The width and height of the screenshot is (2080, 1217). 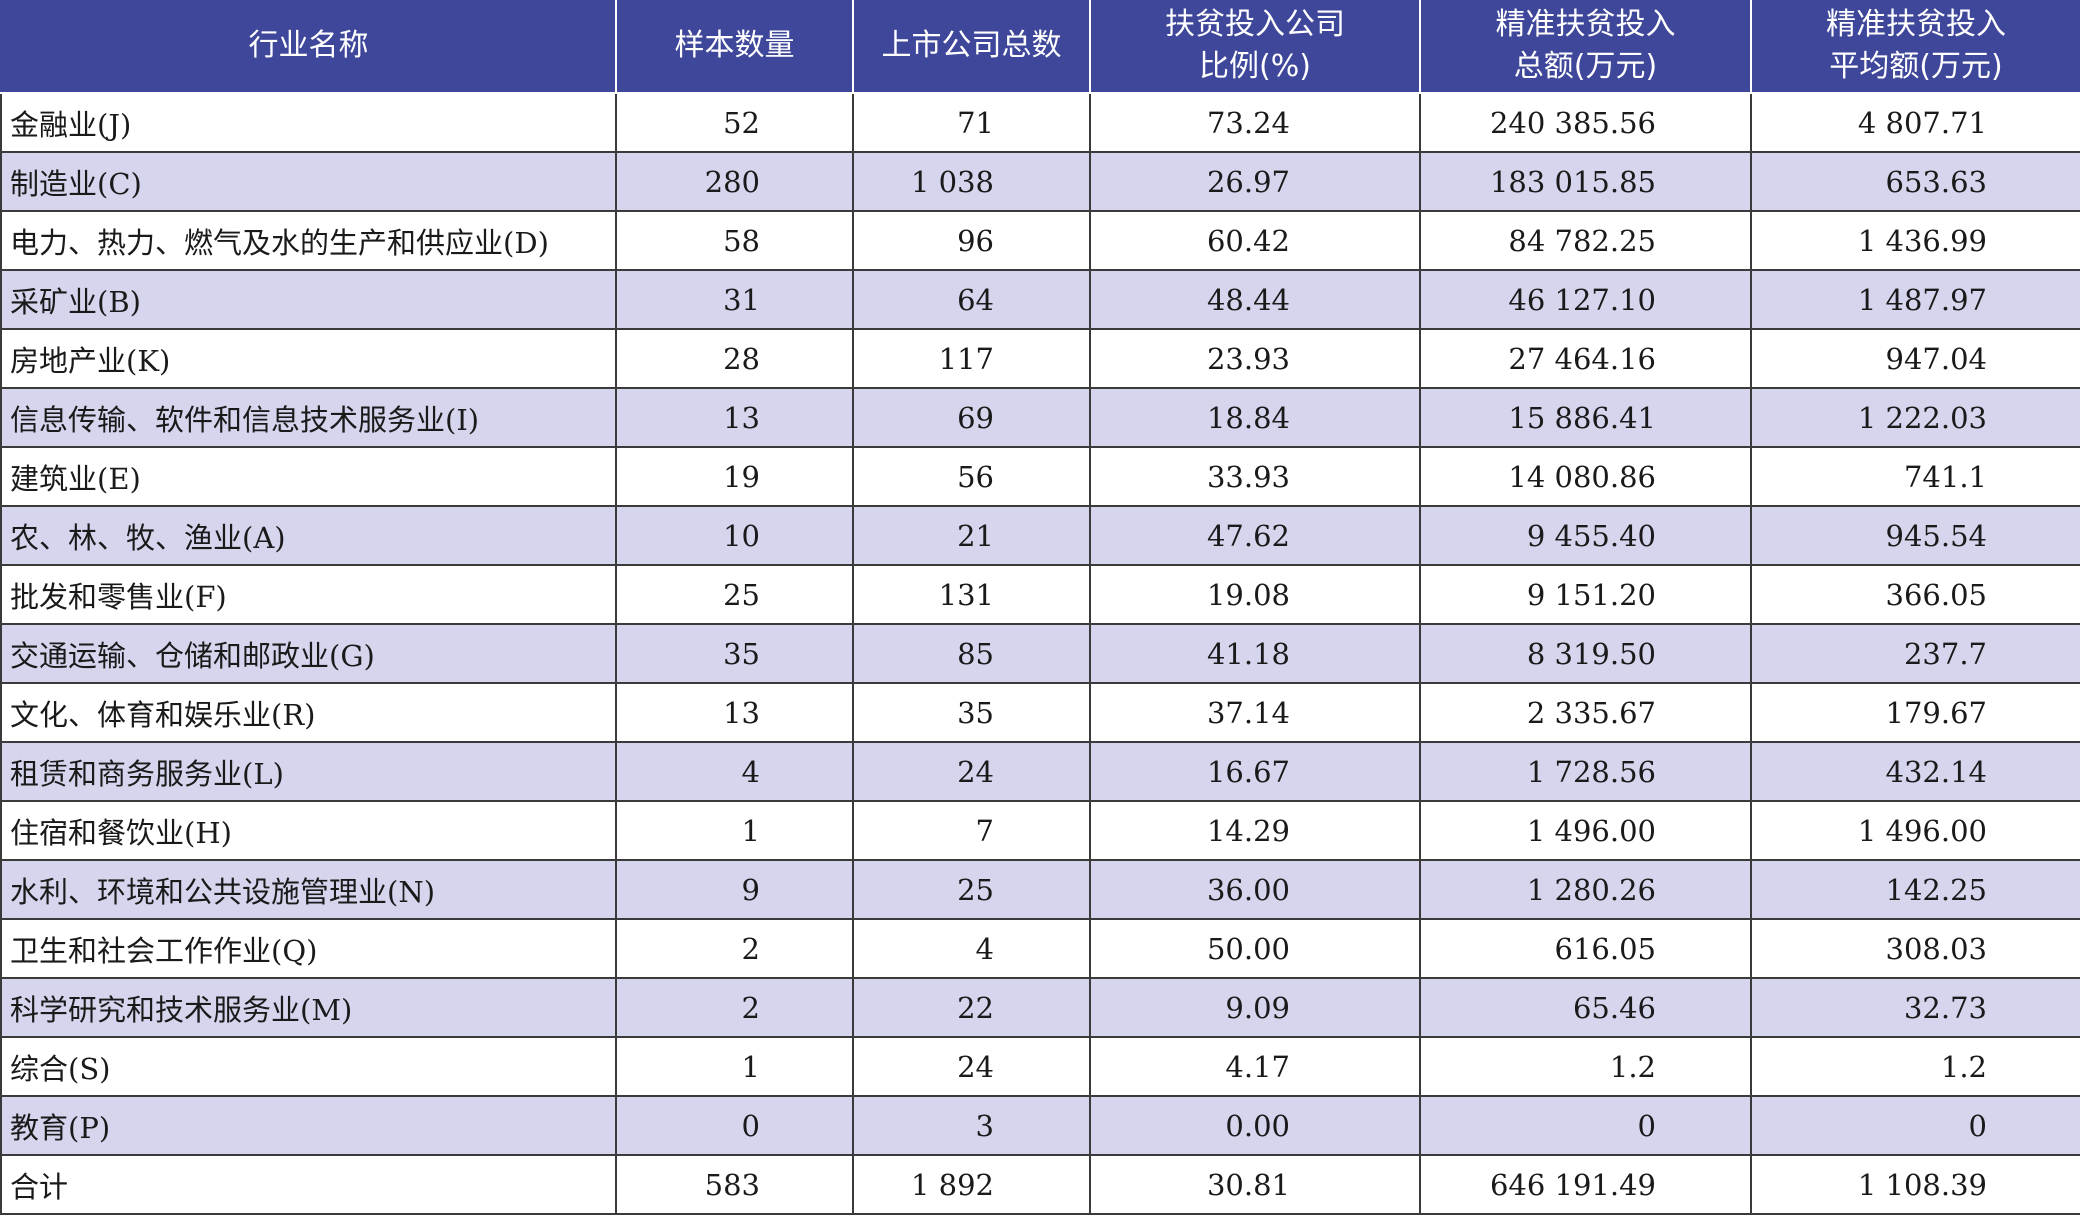 What do you see at coordinates (1255, 1066) in the screenshot?
I see `cell-ratio: 4.17` at bounding box center [1255, 1066].